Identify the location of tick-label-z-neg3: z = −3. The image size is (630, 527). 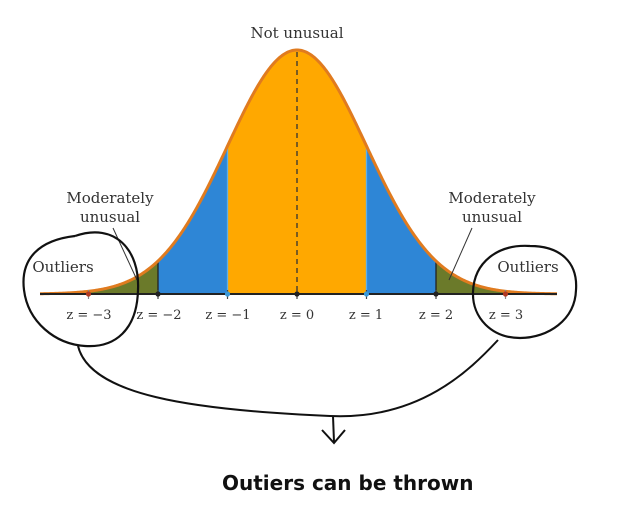
(88, 315).